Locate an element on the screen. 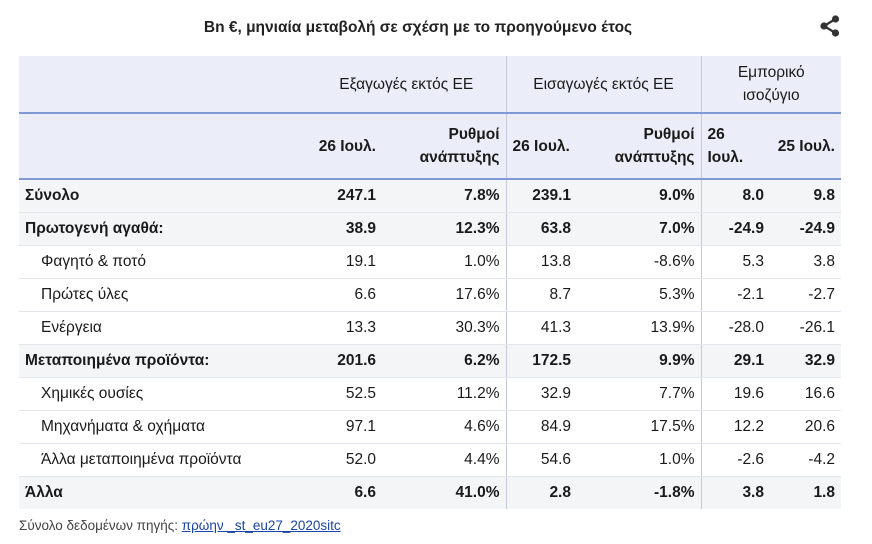  header-balance-line2: ισοζύγιο is located at coordinates (771, 95).